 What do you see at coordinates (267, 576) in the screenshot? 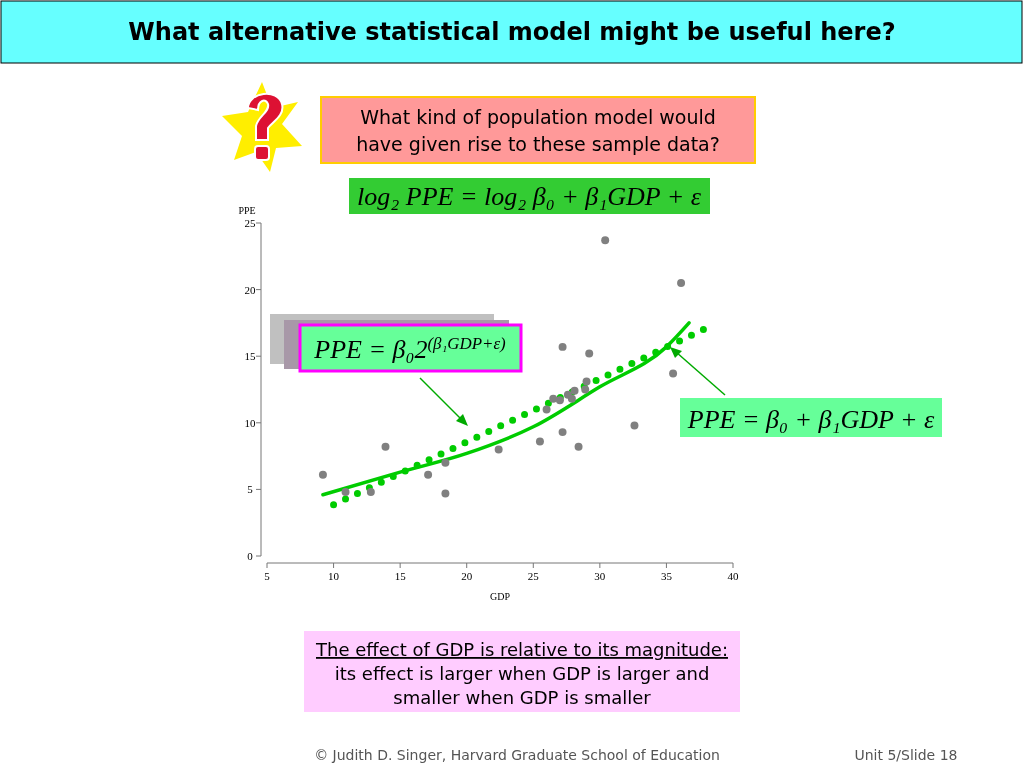
I see `x-tick-label: 5` at bounding box center [267, 576].